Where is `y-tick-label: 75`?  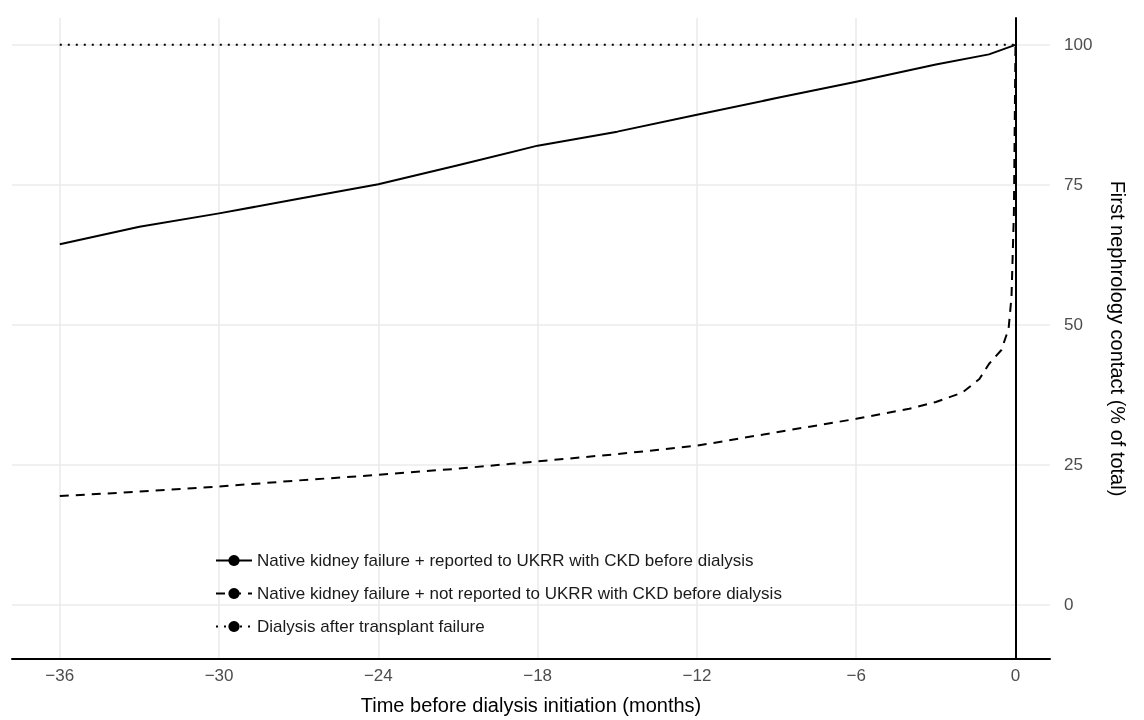 y-tick-label: 75 is located at coordinates (1073, 185).